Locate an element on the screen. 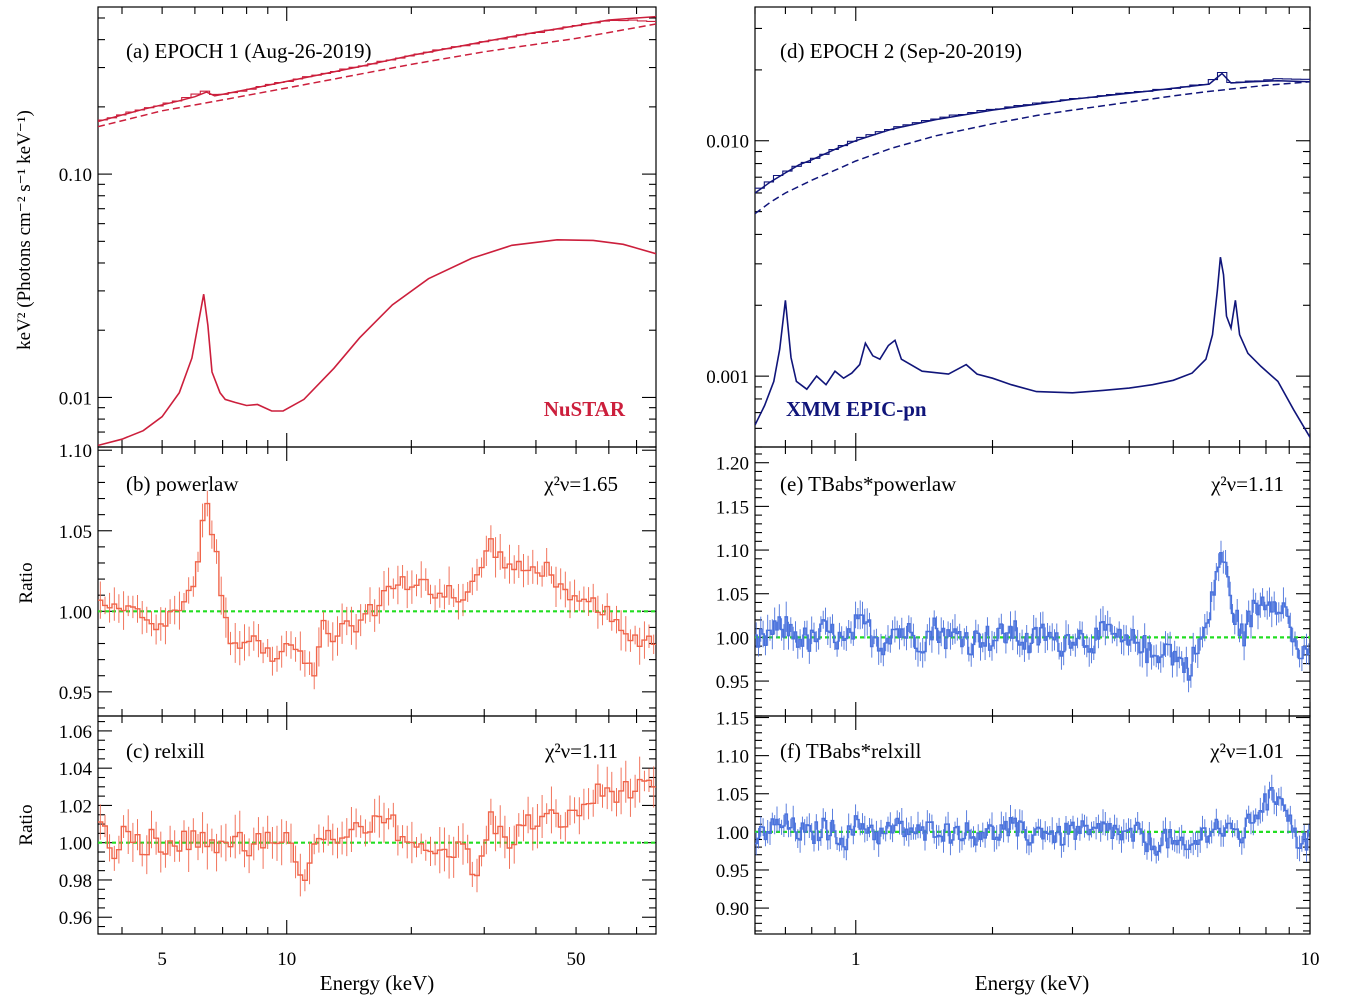 The height and width of the screenshot is (1002, 1346). panel-c-plot is located at coordinates (377, 826).